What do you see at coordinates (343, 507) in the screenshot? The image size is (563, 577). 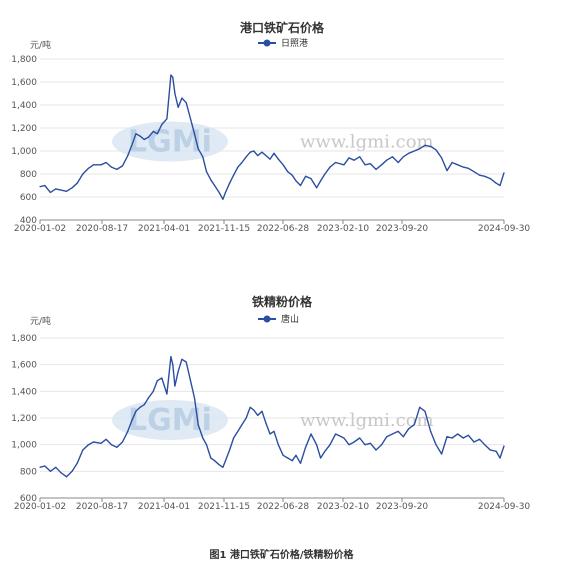 I see `x-tick-label: 2023-02-10` at bounding box center [343, 507].